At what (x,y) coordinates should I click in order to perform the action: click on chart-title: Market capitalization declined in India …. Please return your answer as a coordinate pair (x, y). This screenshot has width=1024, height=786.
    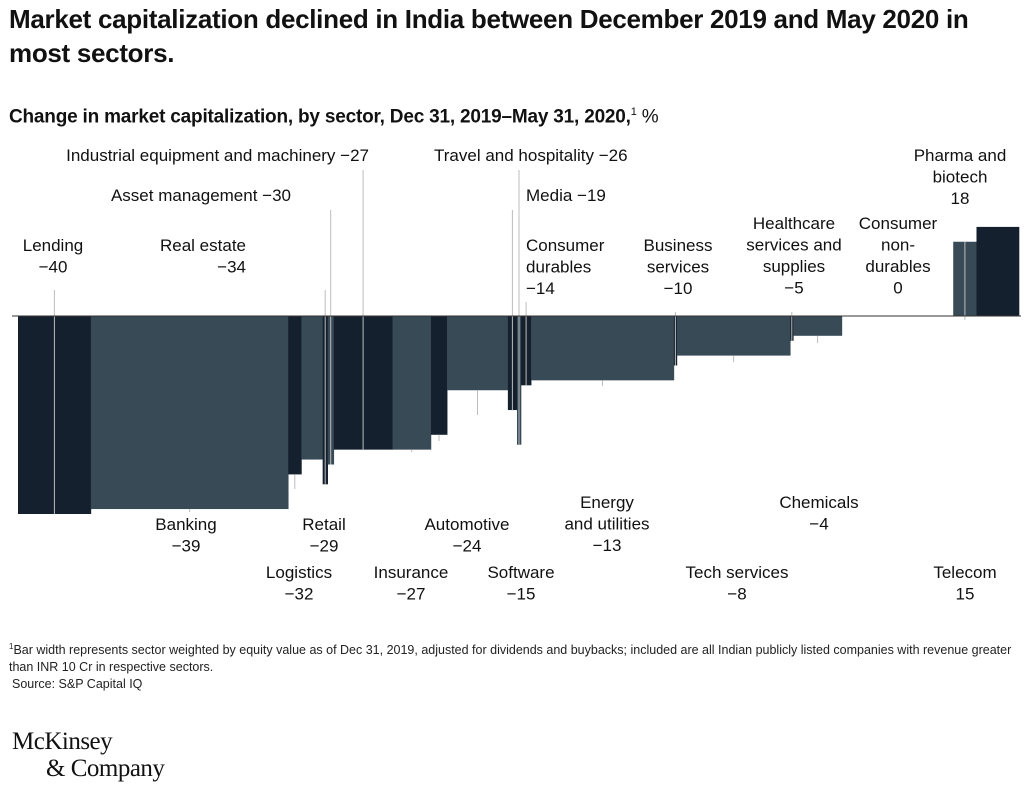
    Looking at the image, I should click on (489, 36).